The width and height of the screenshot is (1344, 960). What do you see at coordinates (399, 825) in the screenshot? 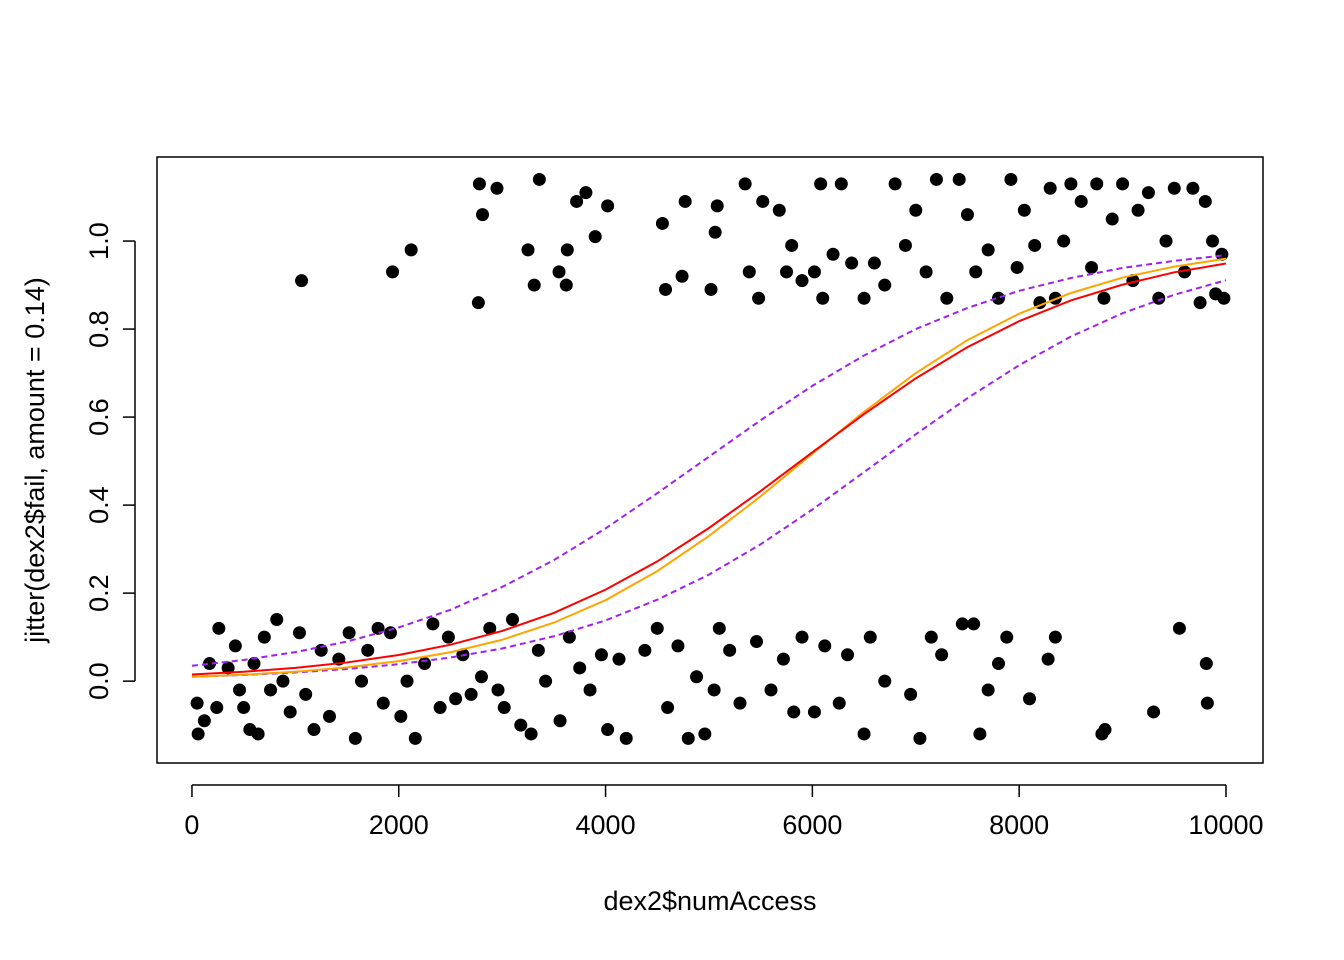
I see `x-tick-label: 2000` at bounding box center [399, 825].